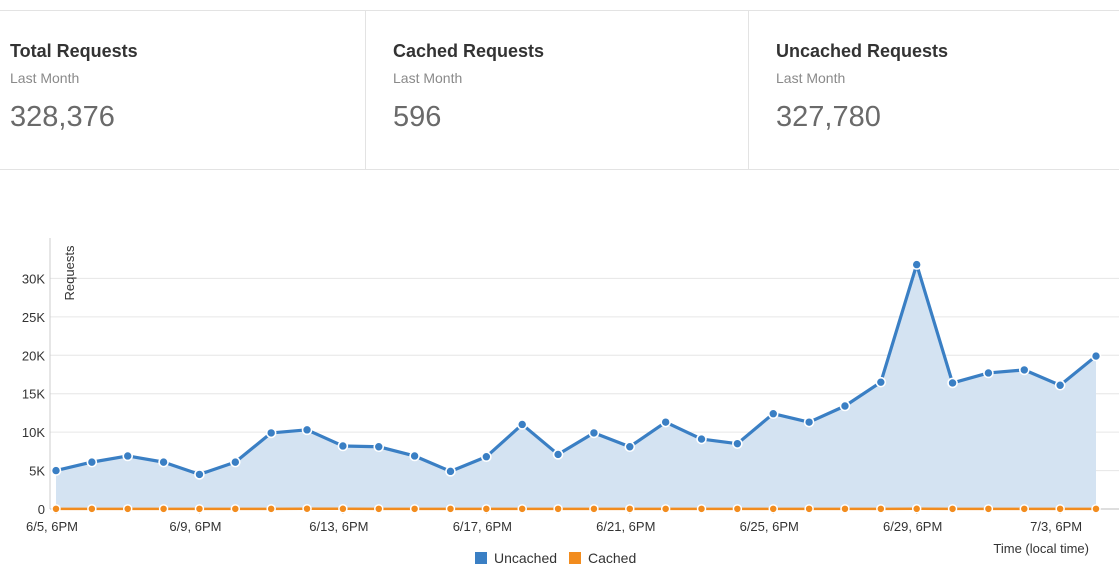 The image size is (1119, 580). Describe the element at coordinates (33, 355) in the screenshot. I see `y-tick-label: 20K` at that location.